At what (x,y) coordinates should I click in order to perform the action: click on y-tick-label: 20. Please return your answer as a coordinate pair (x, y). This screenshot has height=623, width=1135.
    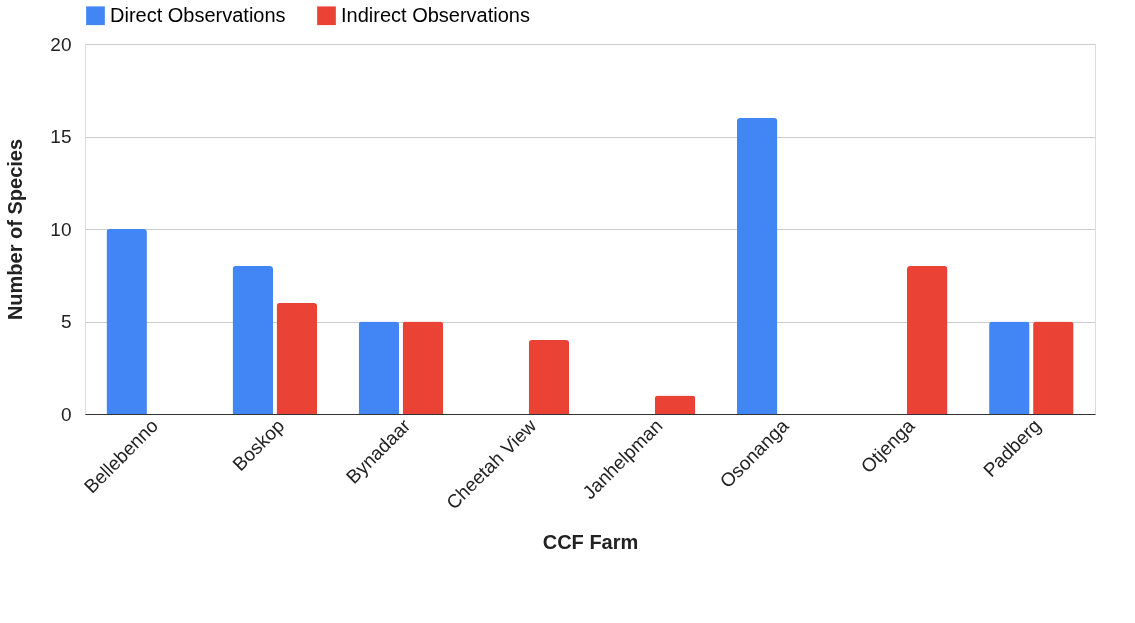
    Looking at the image, I should click on (61, 44).